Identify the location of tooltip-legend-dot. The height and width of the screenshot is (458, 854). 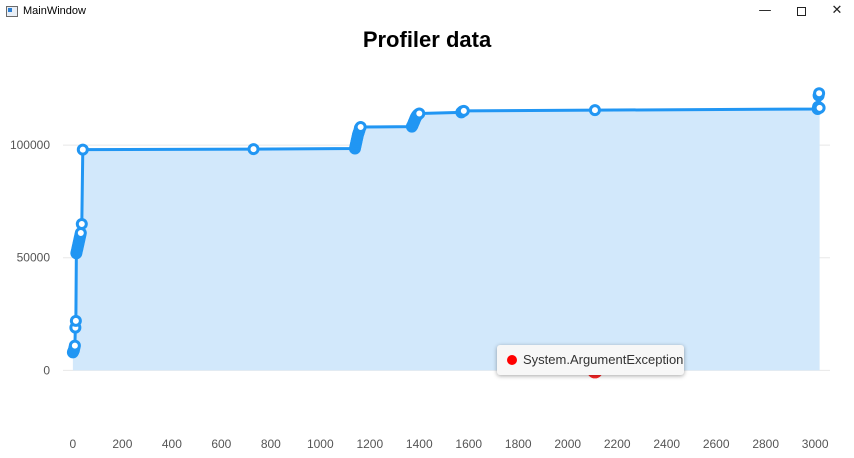
(512, 360).